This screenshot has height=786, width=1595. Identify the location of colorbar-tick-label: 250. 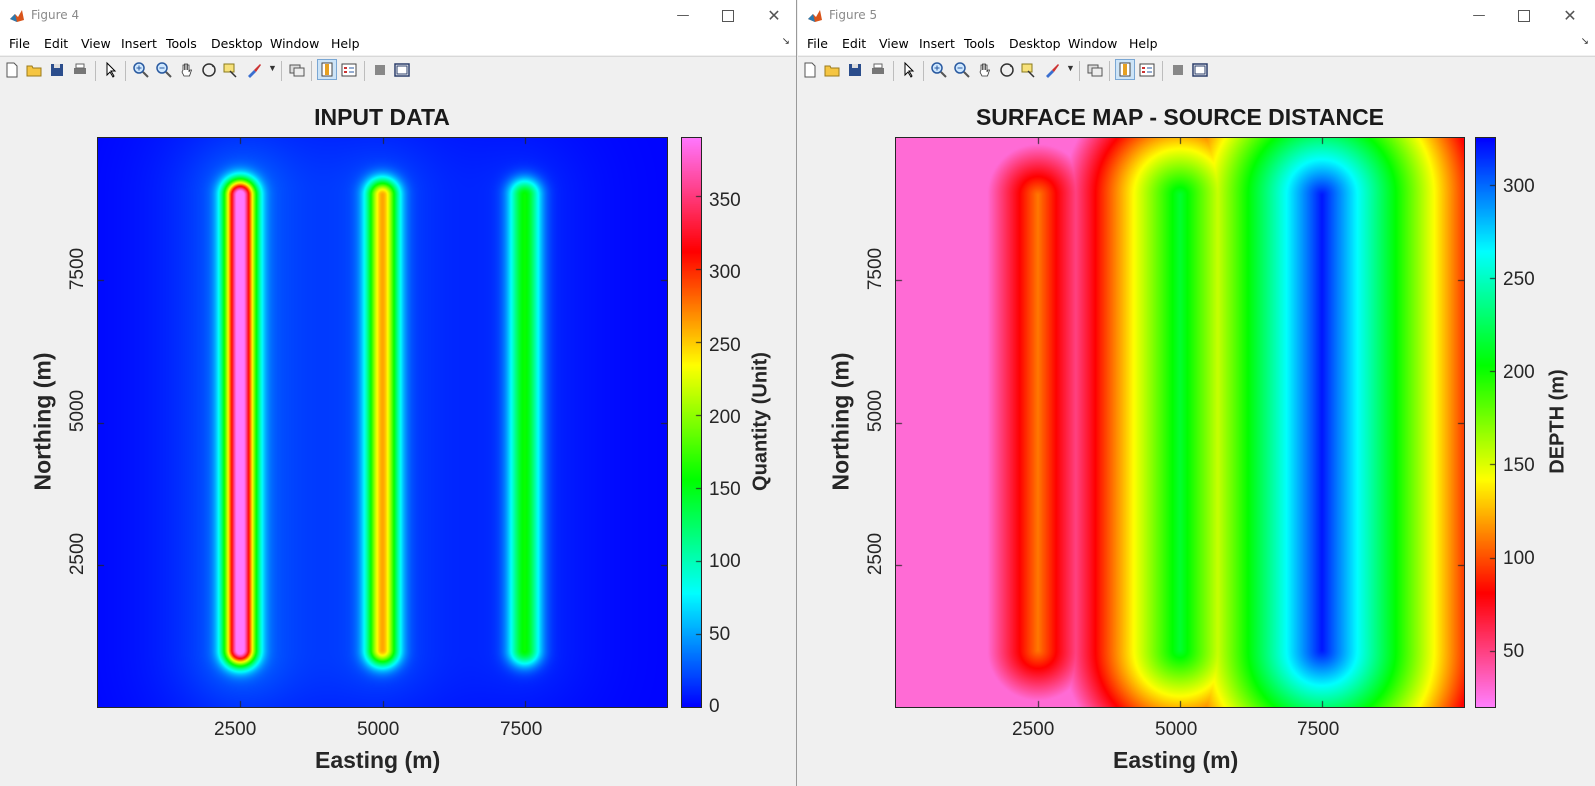
(725, 345).